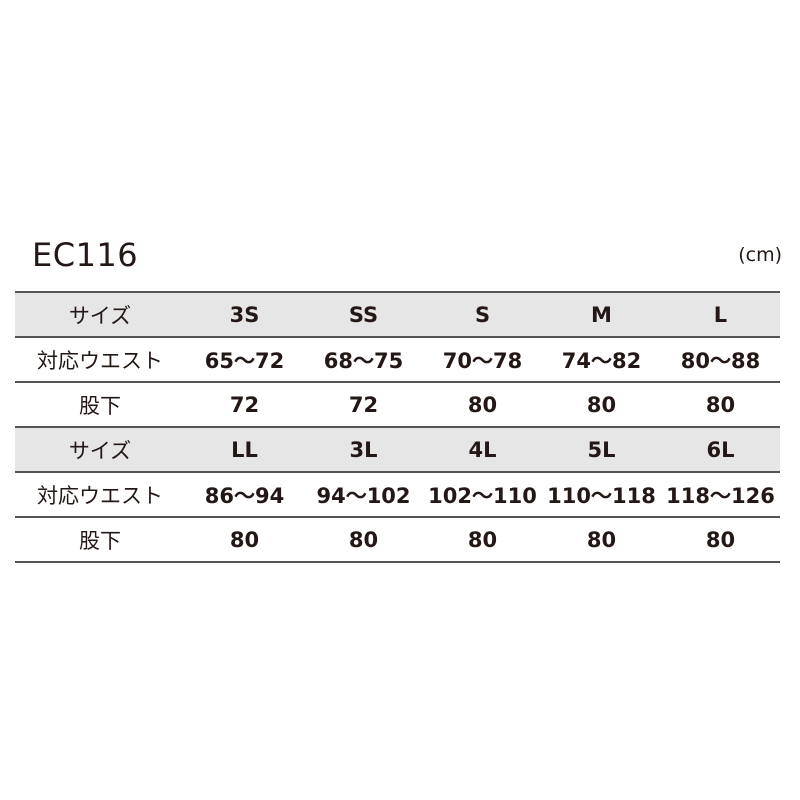 The height and width of the screenshot is (800, 800). What do you see at coordinates (601, 450) in the screenshot?
I see `size-row-cell: 5L` at bounding box center [601, 450].